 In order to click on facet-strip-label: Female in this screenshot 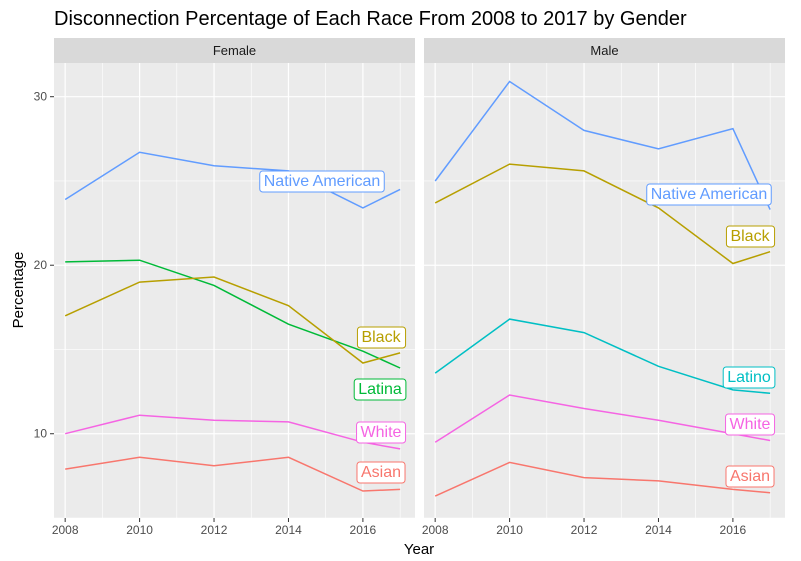, I will do `click(234, 50)`.